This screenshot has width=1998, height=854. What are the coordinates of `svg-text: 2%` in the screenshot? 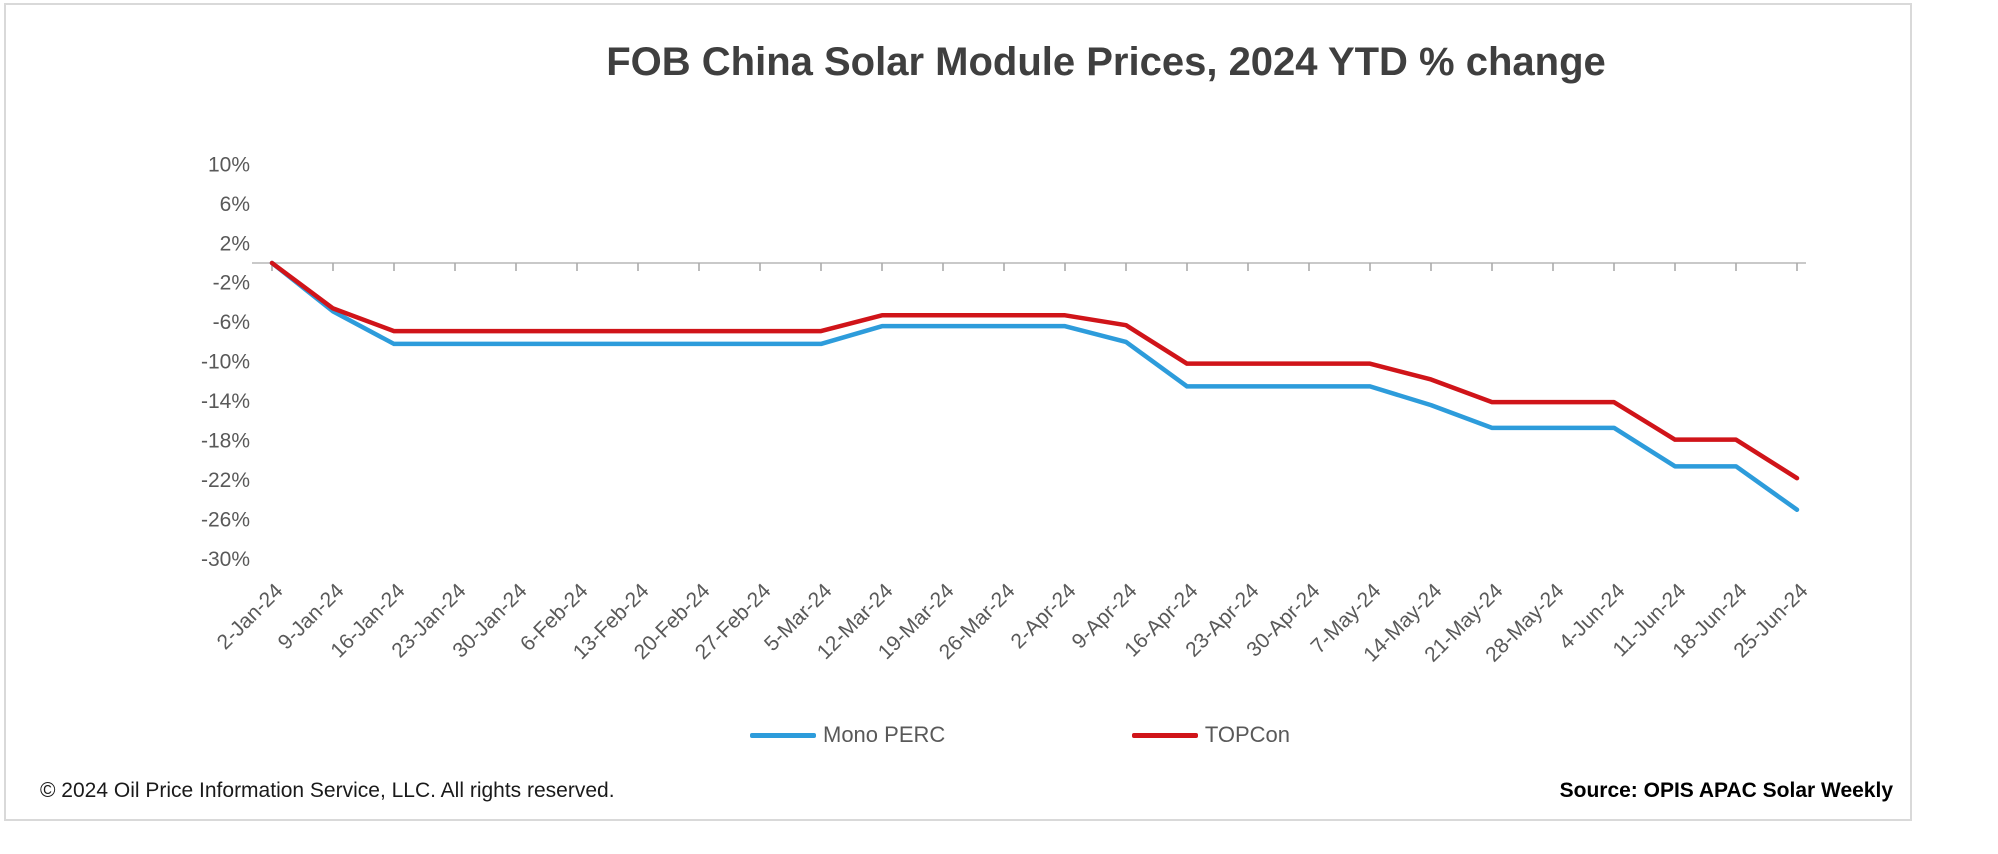 It's located at (235, 243).